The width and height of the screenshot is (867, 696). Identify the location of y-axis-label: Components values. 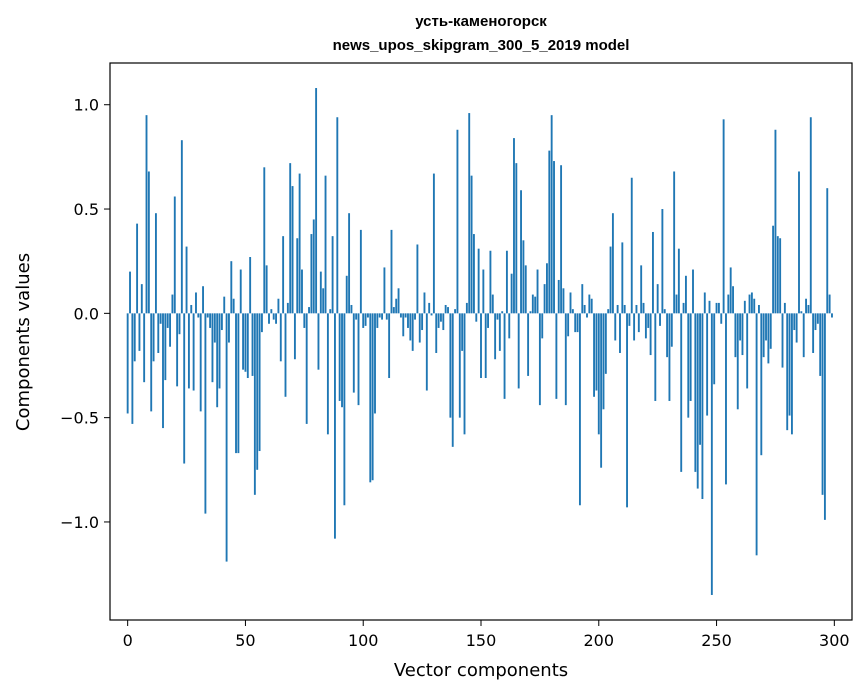
(23, 342).